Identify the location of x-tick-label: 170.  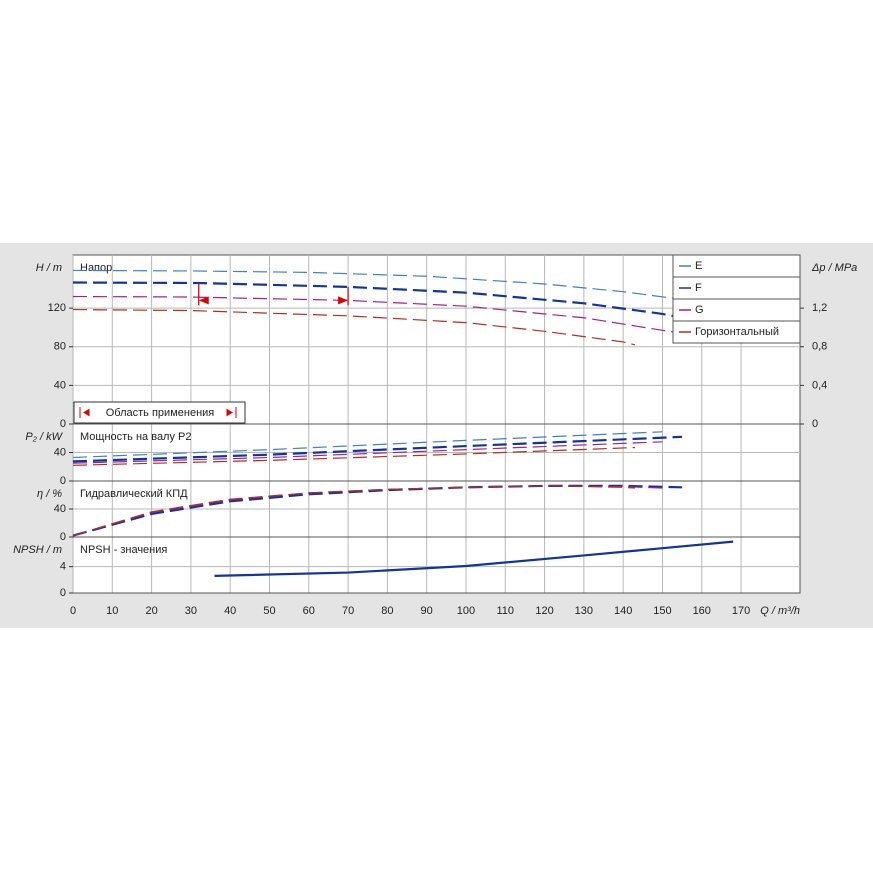
(741, 611).